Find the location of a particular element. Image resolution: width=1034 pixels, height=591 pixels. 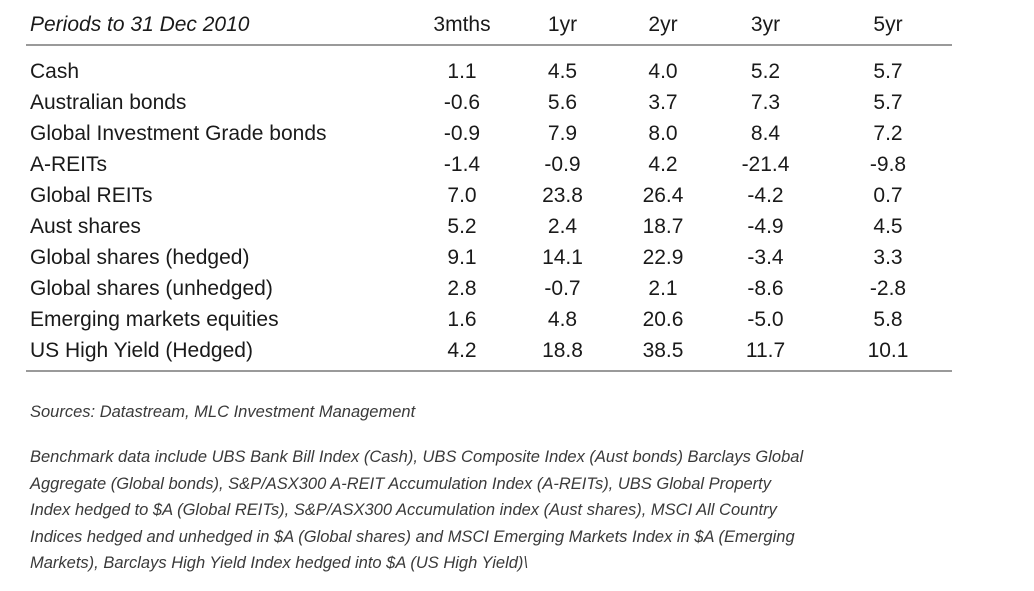

asset-class-label: Australian bonds is located at coordinates (108, 102).